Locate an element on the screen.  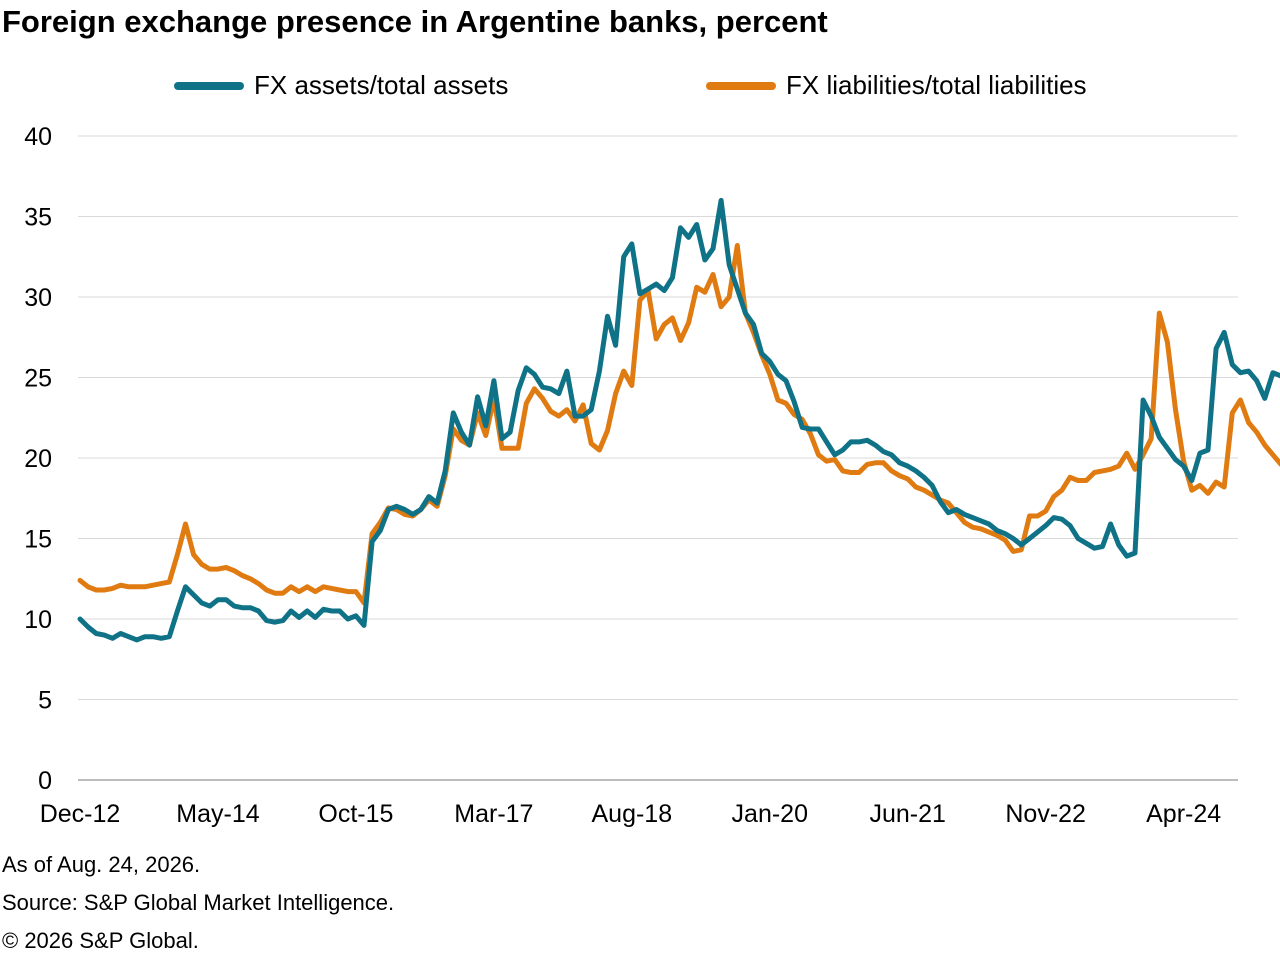
x-tick-label: Jan-20 is located at coordinates (770, 814).